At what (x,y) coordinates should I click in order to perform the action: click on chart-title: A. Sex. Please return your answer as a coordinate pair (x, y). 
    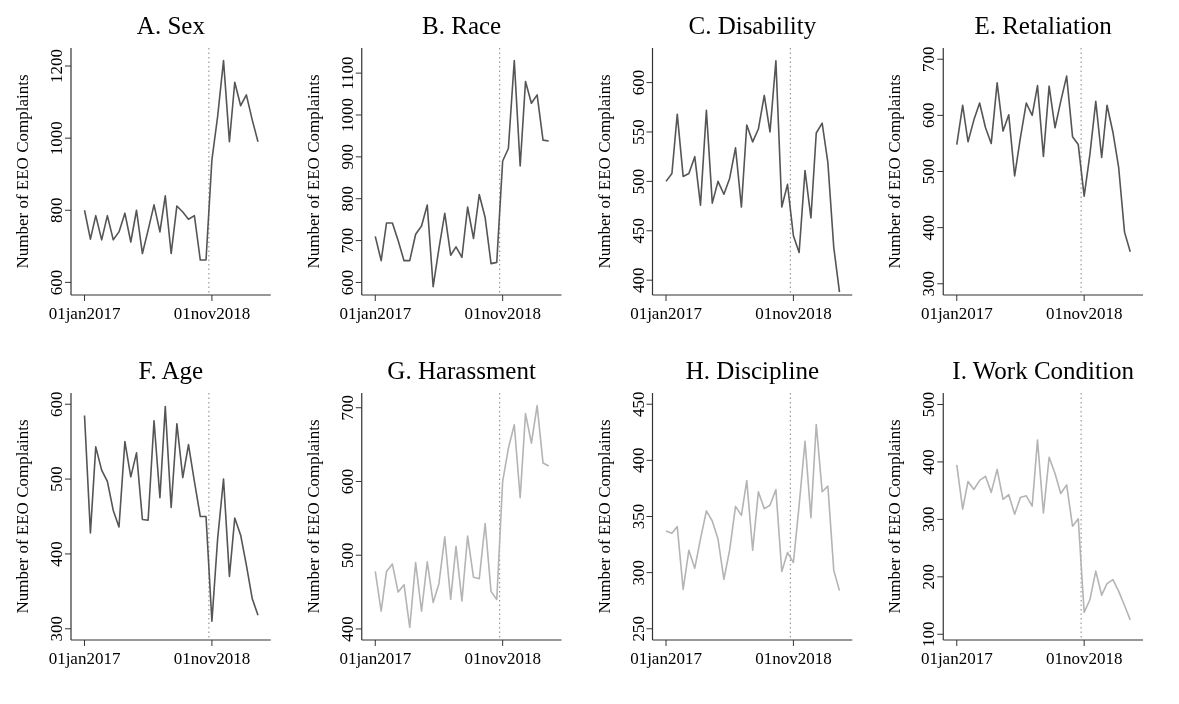
    Looking at the image, I should click on (171, 25).